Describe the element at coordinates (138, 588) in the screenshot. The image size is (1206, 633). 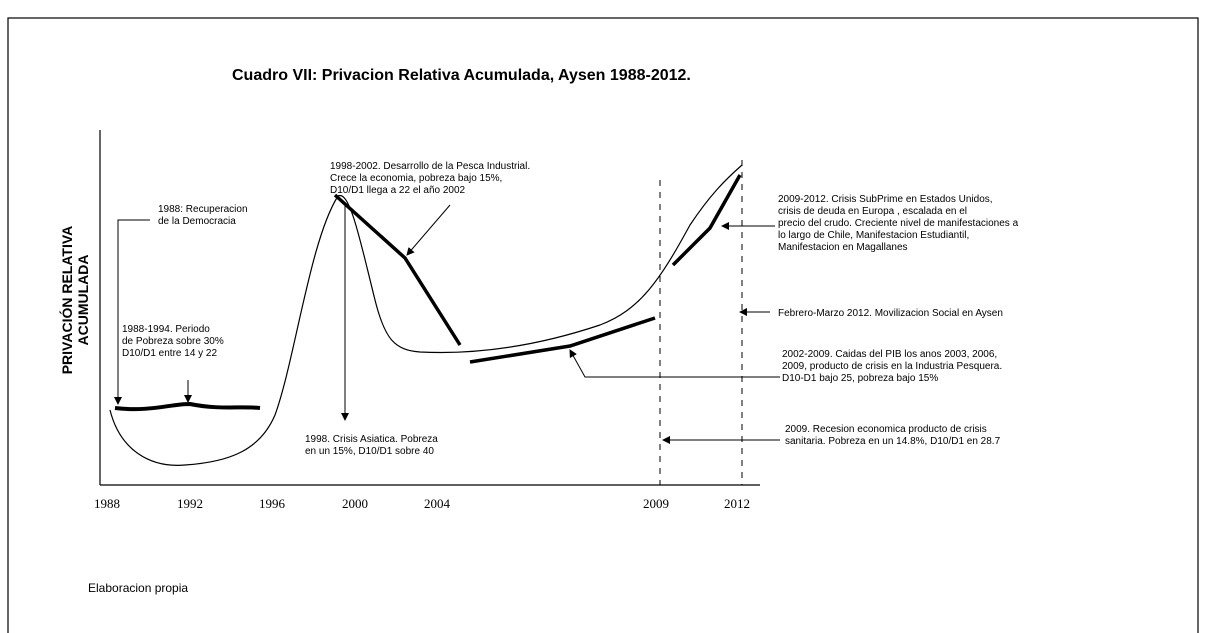
I see `source-note: Elaboracion propia` at that location.